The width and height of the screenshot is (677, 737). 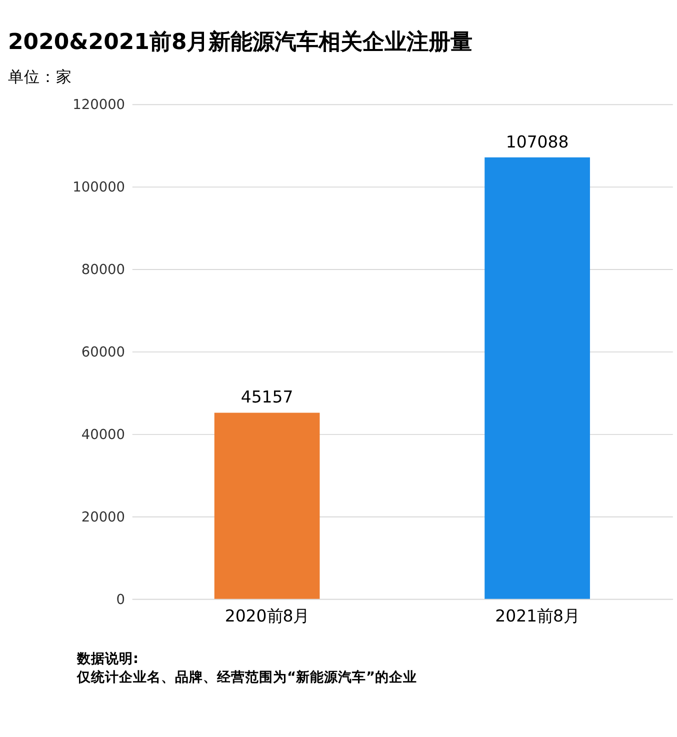 I want to click on text: 仅统计企业名、品牌、经营范围为“新能源汽车”的企业, so click(x=247, y=677).